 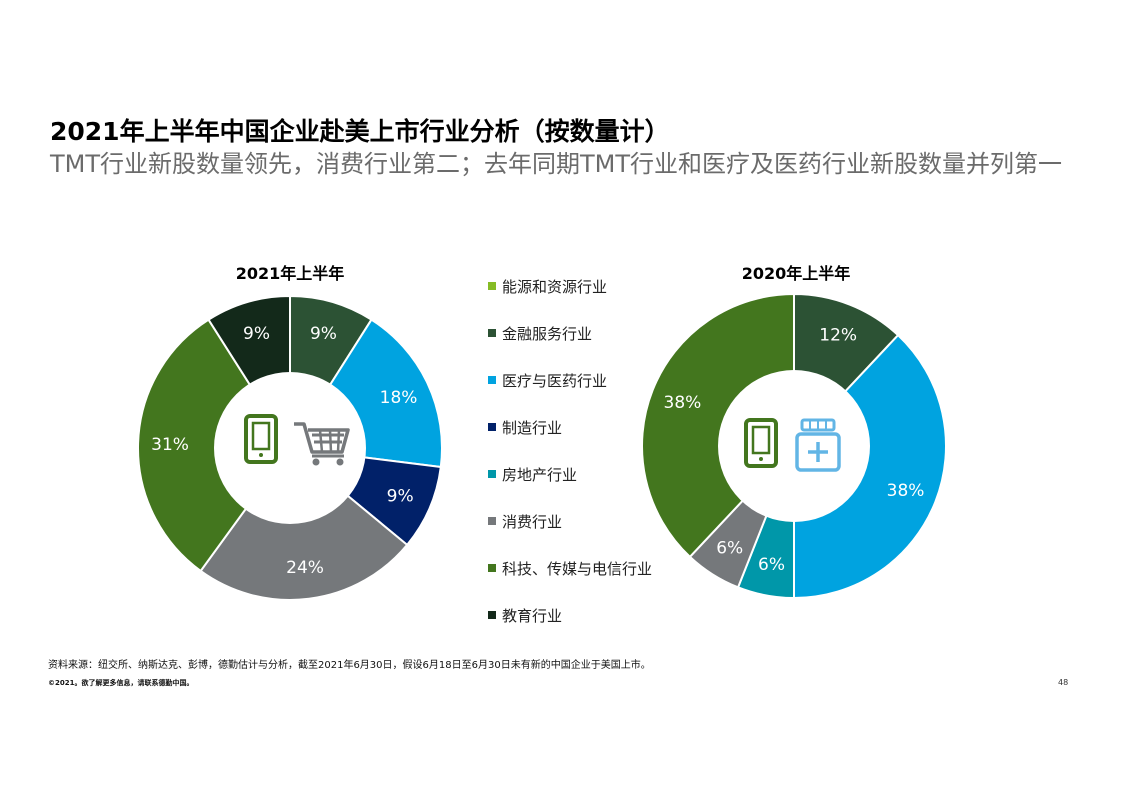 What do you see at coordinates (555, 381) in the screenshot?
I see `legend-label: 医疗与医药行业` at bounding box center [555, 381].